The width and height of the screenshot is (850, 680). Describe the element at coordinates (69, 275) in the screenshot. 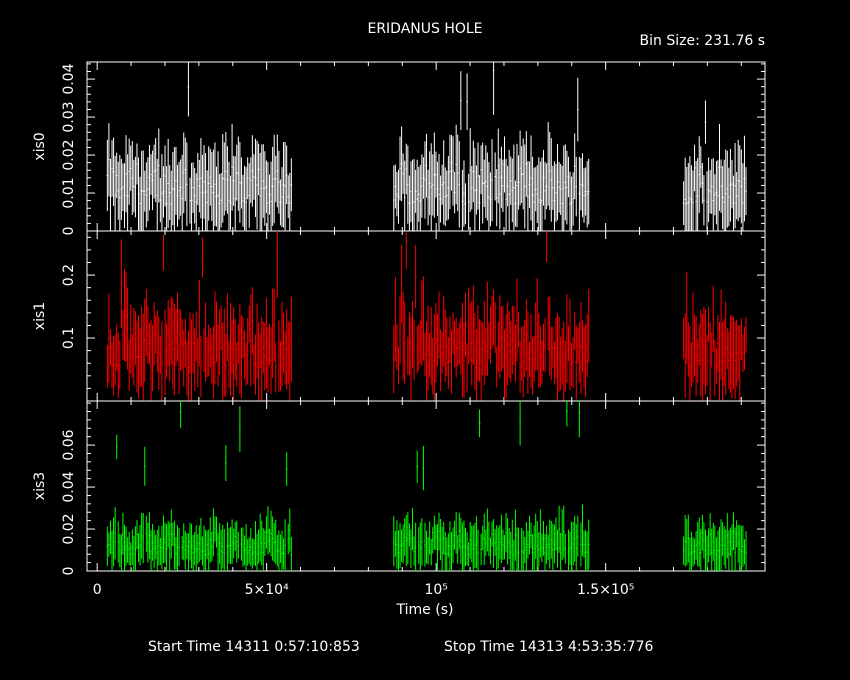

I see `y-tick-label: 0.2` at that location.